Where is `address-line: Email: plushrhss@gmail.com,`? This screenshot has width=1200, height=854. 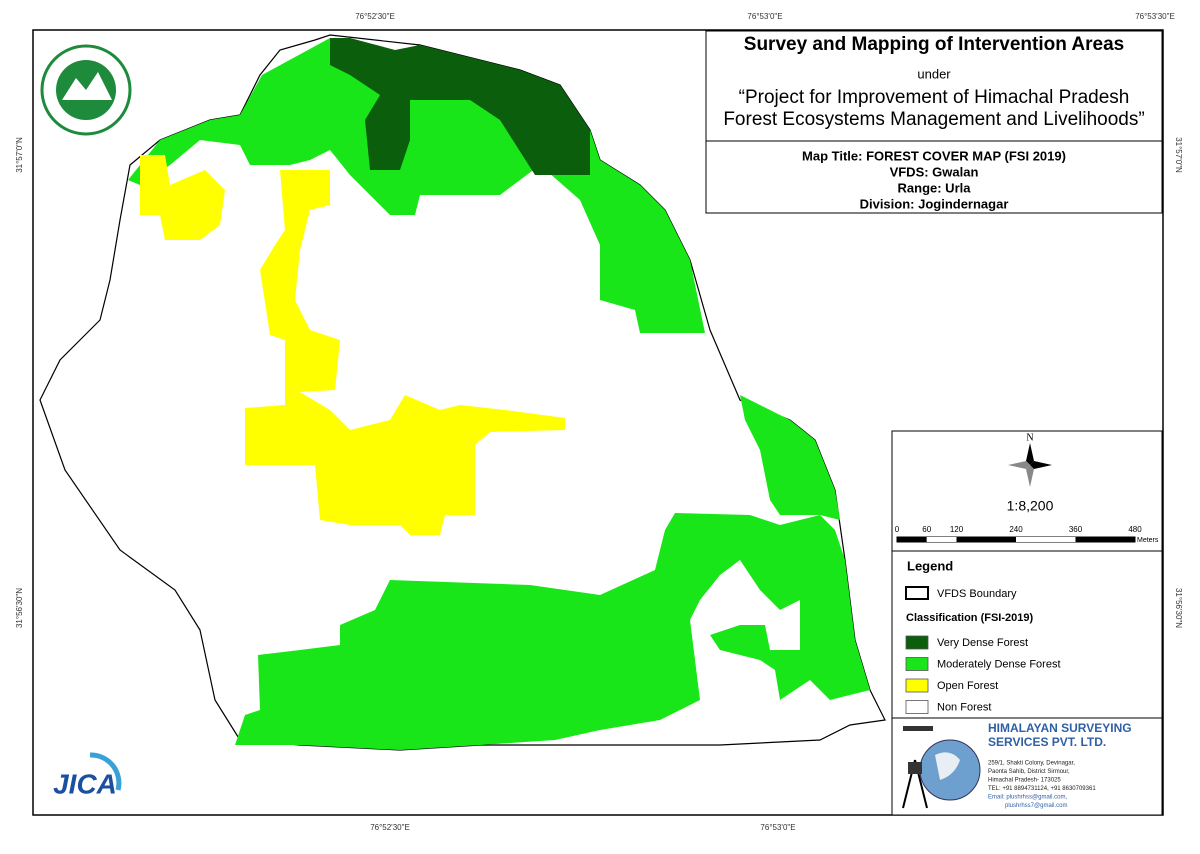
address-line: Email: plushrhss@gmail.com, is located at coordinates (1027, 798).